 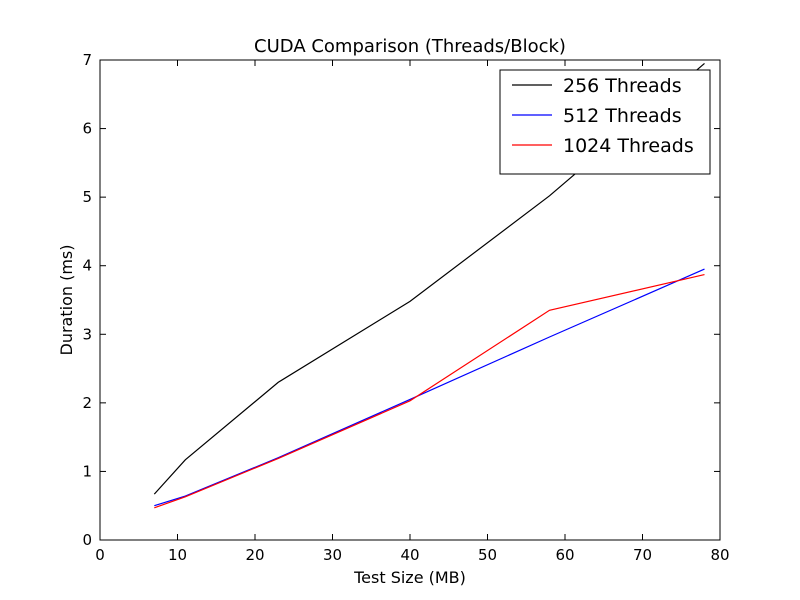 I want to click on chart-title: CUDA Comparison (Threads/Block), so click(x=410, y=46).